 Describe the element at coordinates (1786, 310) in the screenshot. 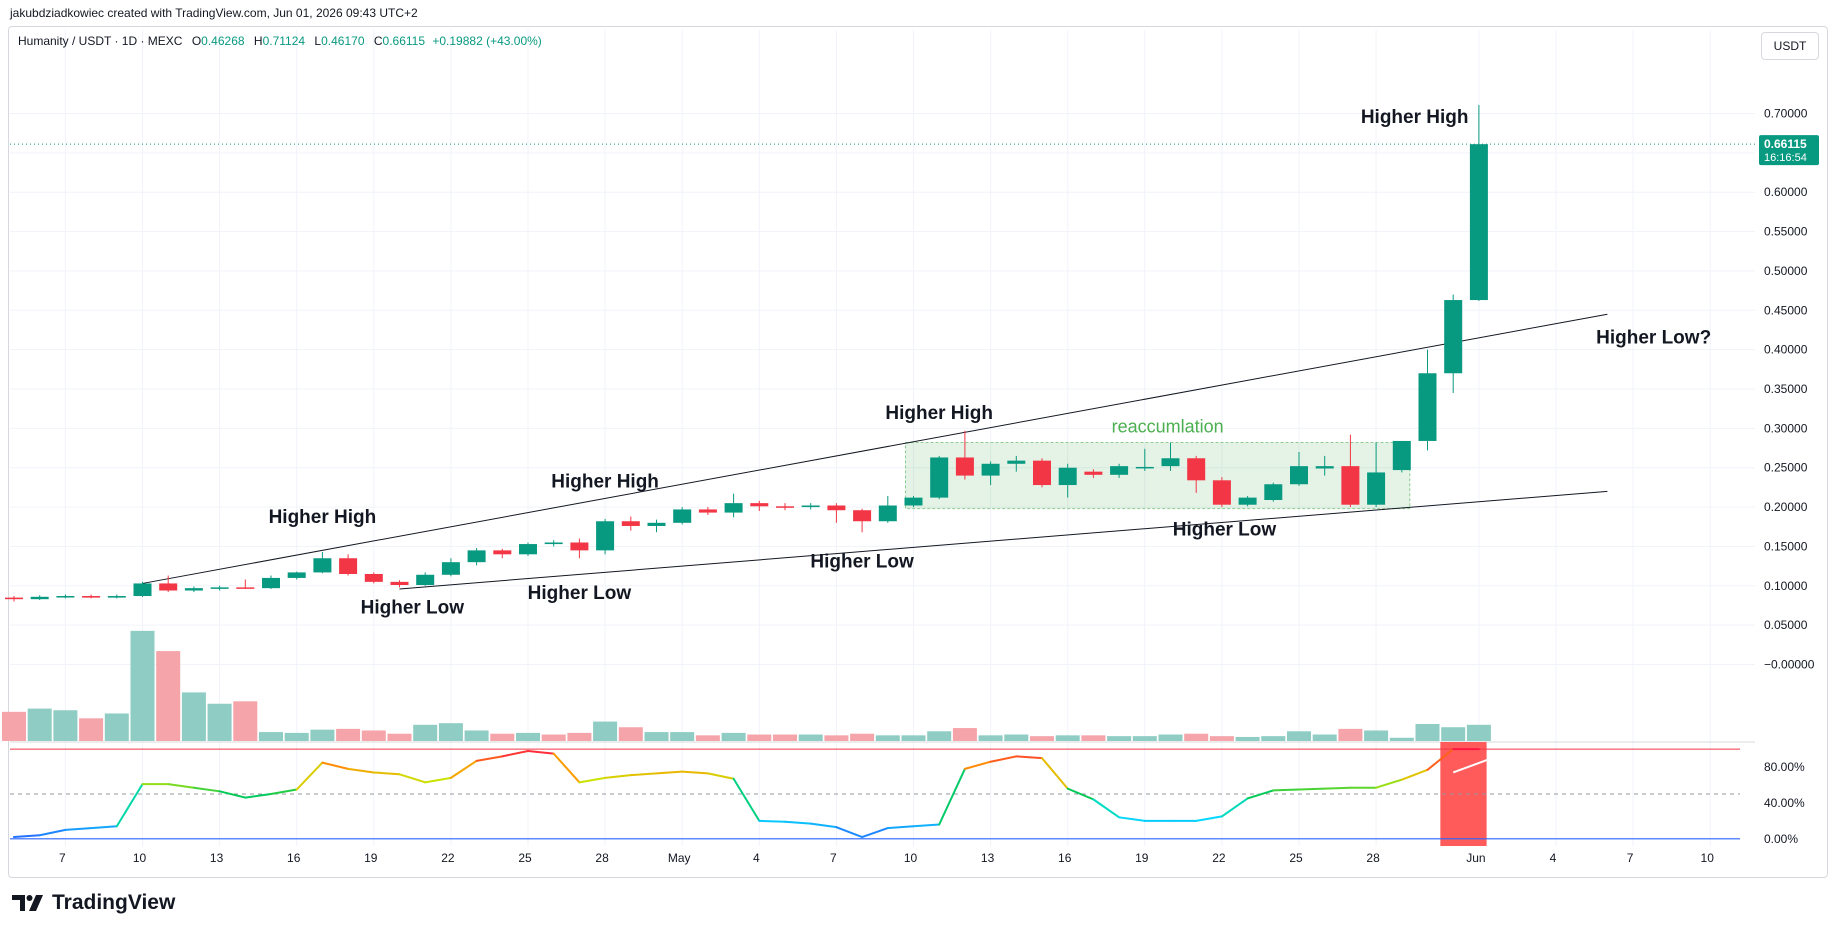

I see `price-axis-label: 0.45000` at that location.